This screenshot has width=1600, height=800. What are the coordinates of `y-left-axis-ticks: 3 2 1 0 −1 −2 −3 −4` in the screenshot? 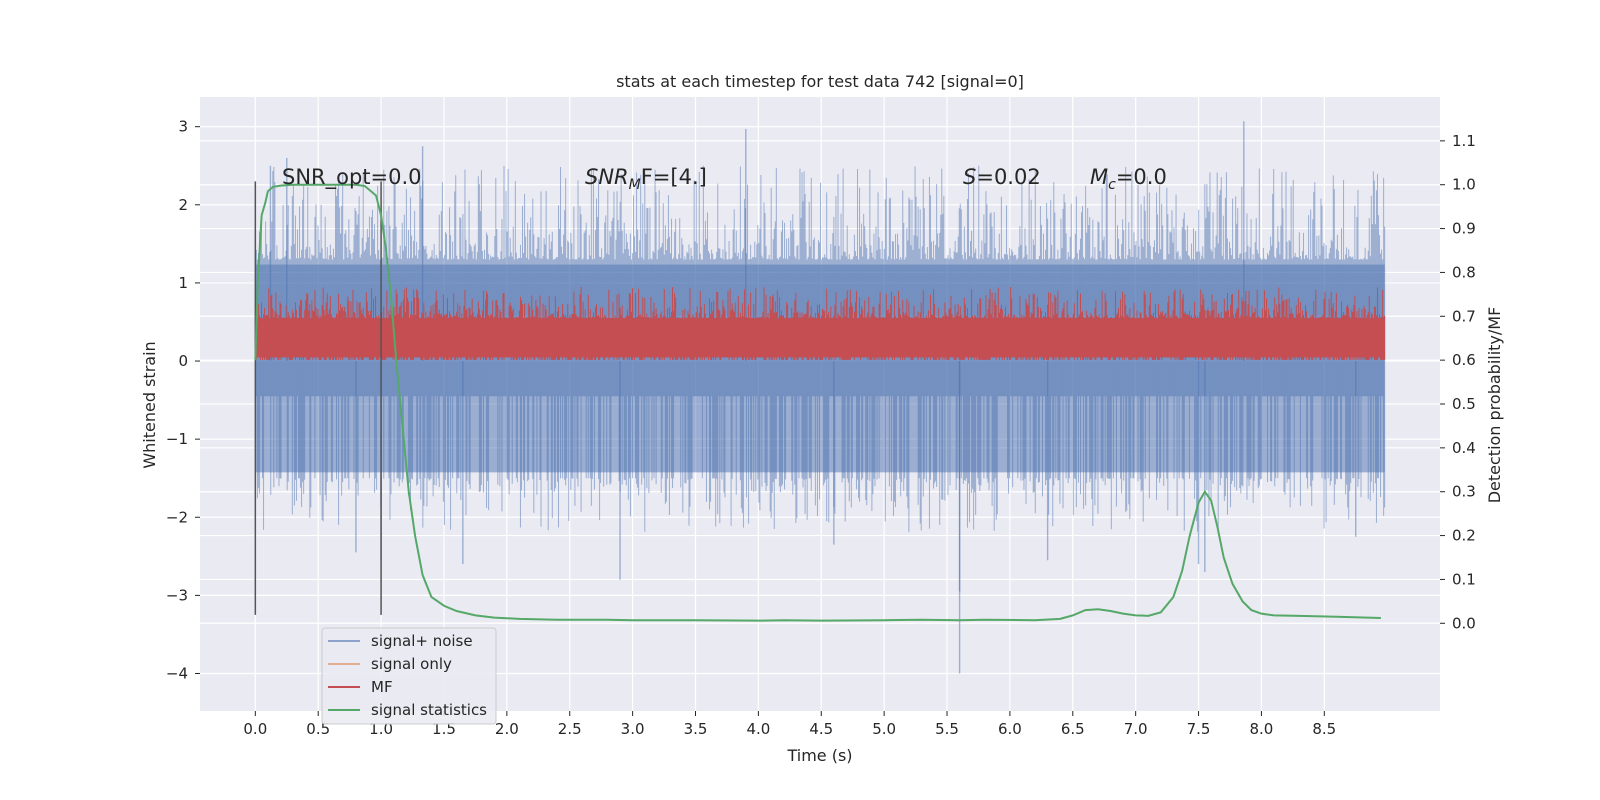 It's located at (183, 400).